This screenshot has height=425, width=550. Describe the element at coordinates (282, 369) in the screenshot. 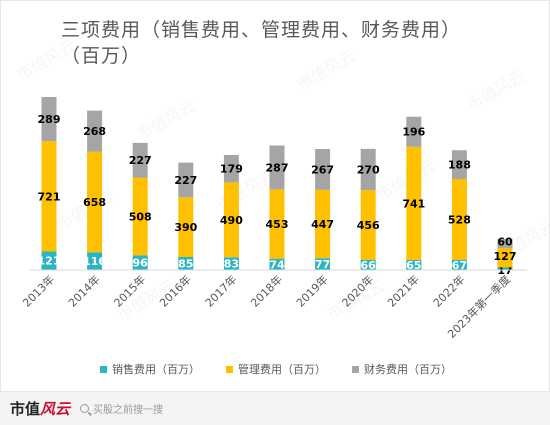

I see `legend-label: 管理费用（百万）` at that location.